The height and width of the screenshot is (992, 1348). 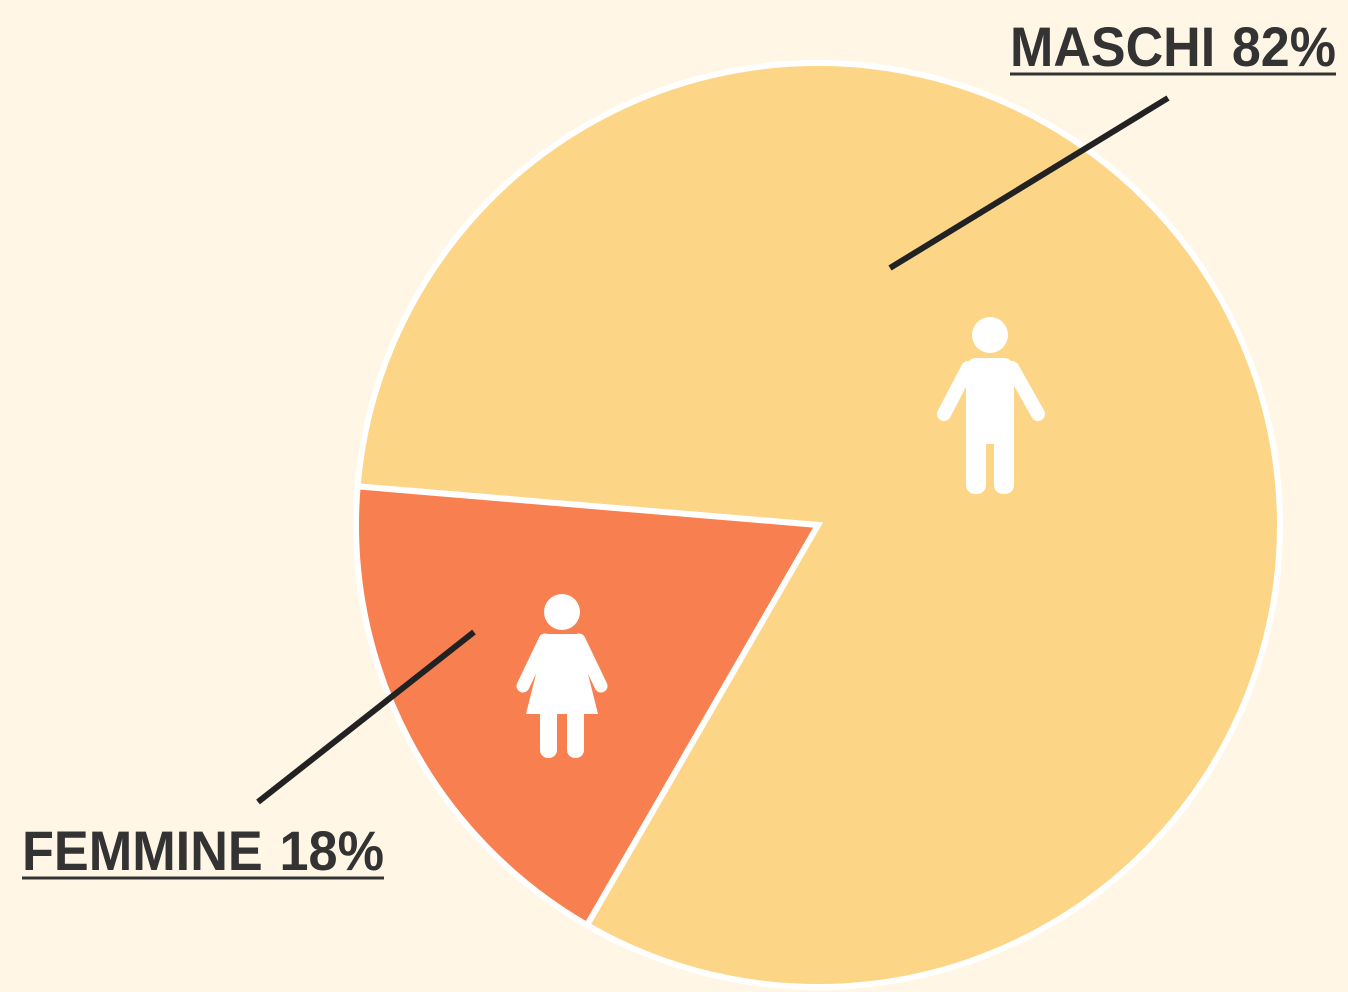 I want to click on female-icon, so click(x=562, y=676).